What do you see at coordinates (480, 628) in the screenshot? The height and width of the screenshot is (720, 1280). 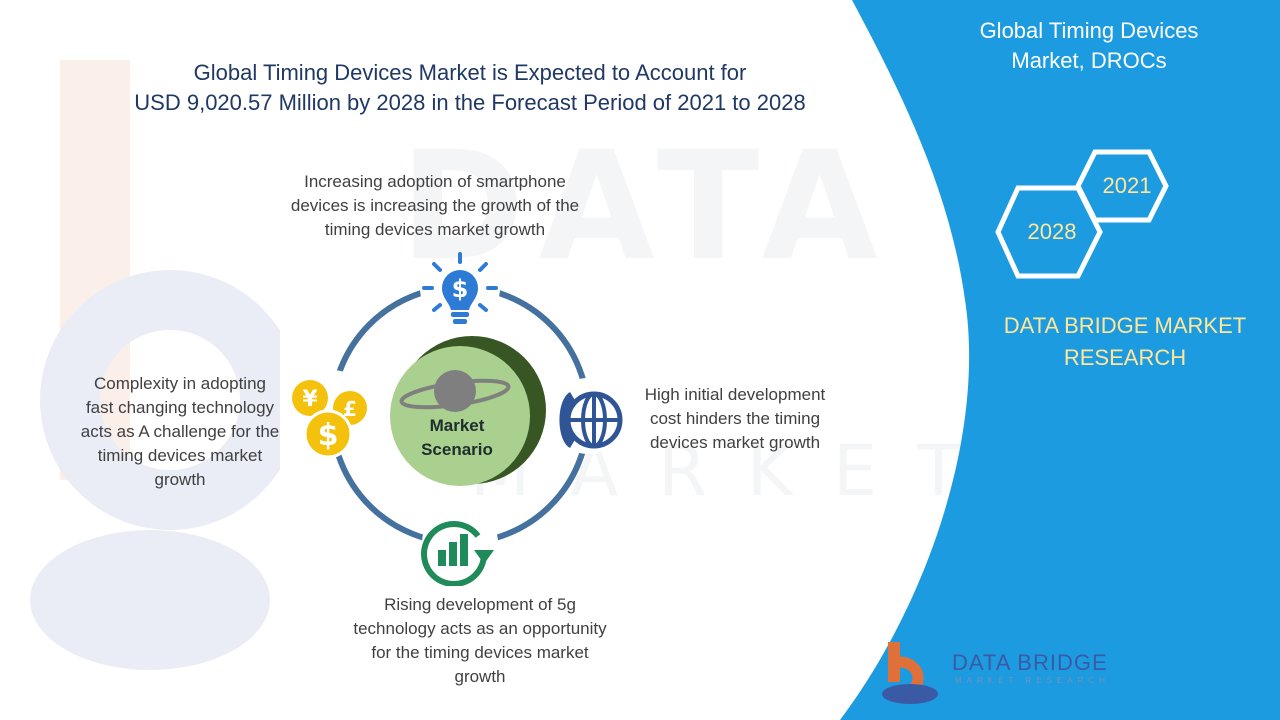 I see `opportunity-bottom-line: technology acts as an opportunity` at bounding box center [480, 628].